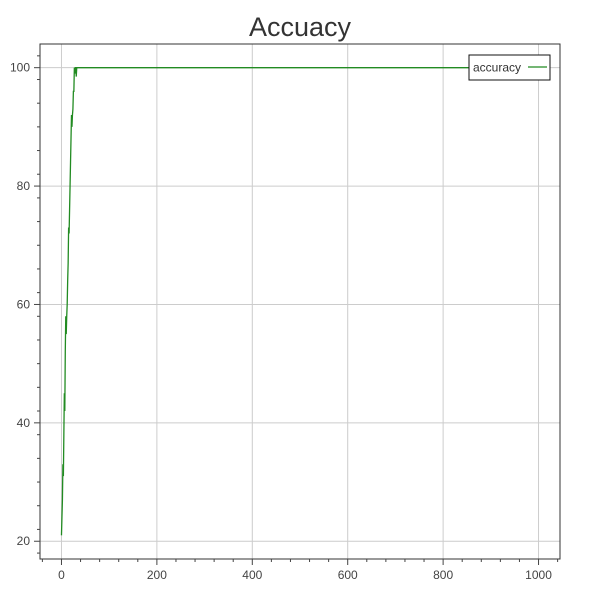 The image size is (600, 600). What do you see at coordinates (300, 570) in the screenshot?
I see `x-axis: 0 200 400 600 800 1000` at bounding box center [300, 570].